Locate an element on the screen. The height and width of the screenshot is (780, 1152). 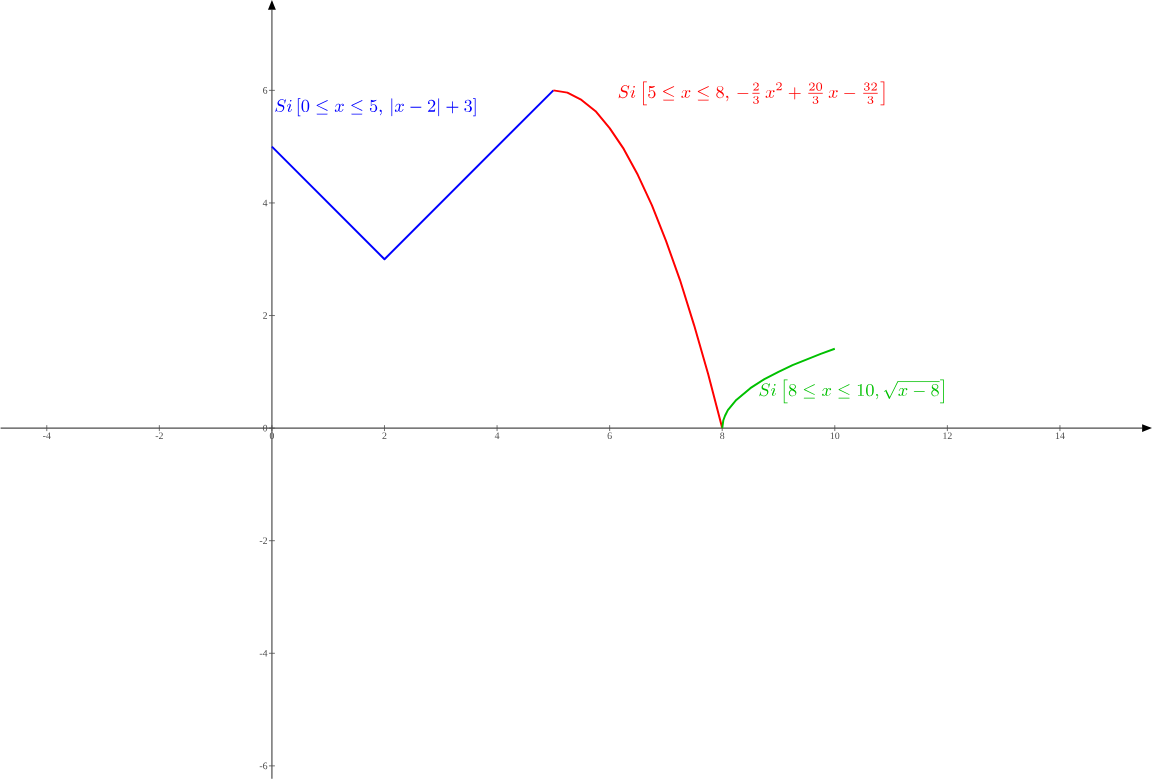
series-label: $Si\left[0 \le x \le 5,\, |x-2|+3\right]$ is located at coordinates (375, 107).